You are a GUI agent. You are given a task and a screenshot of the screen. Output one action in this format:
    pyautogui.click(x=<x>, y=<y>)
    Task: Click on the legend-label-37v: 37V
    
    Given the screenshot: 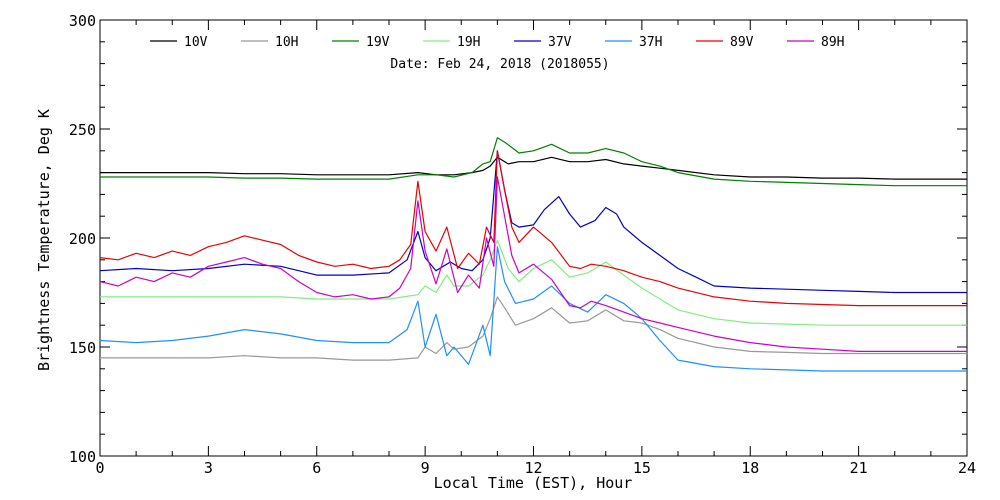 What is the action you would take?
    pyautogui.click(x=560, y=42)
    